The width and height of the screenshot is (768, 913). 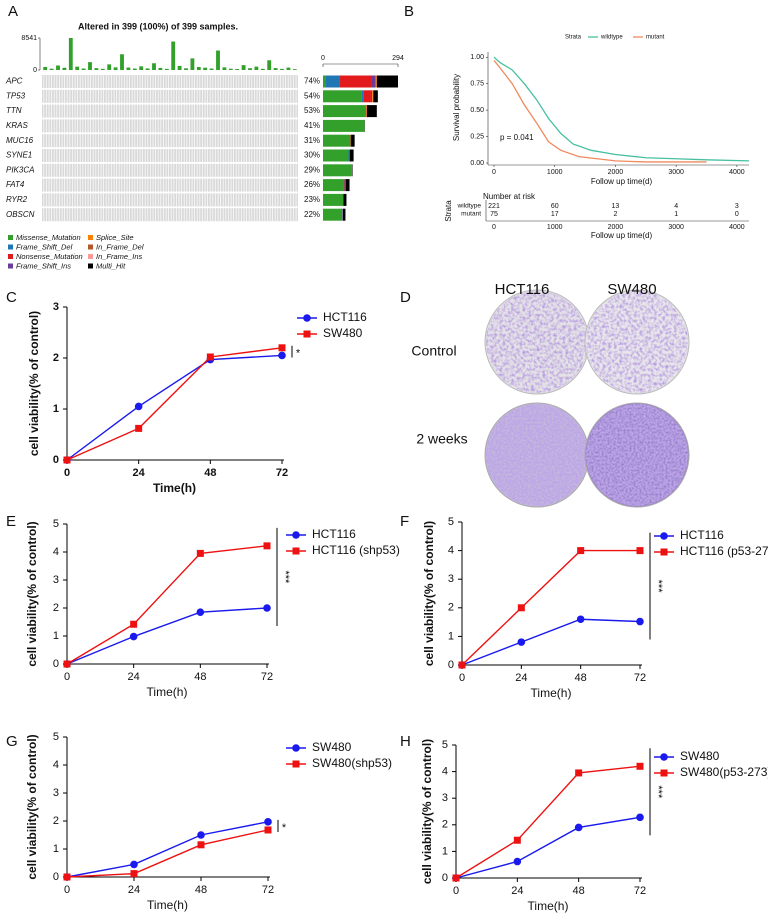 I want to click on legend-label: SW480(p53-273), so click(x=724, y=772).